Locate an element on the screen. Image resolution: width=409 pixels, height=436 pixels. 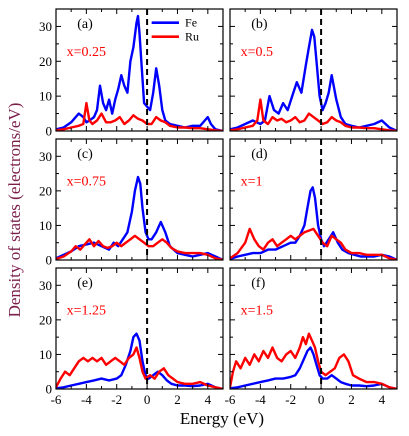
panel-2: (b) x=0.5 is located at coordinates (313, 70).